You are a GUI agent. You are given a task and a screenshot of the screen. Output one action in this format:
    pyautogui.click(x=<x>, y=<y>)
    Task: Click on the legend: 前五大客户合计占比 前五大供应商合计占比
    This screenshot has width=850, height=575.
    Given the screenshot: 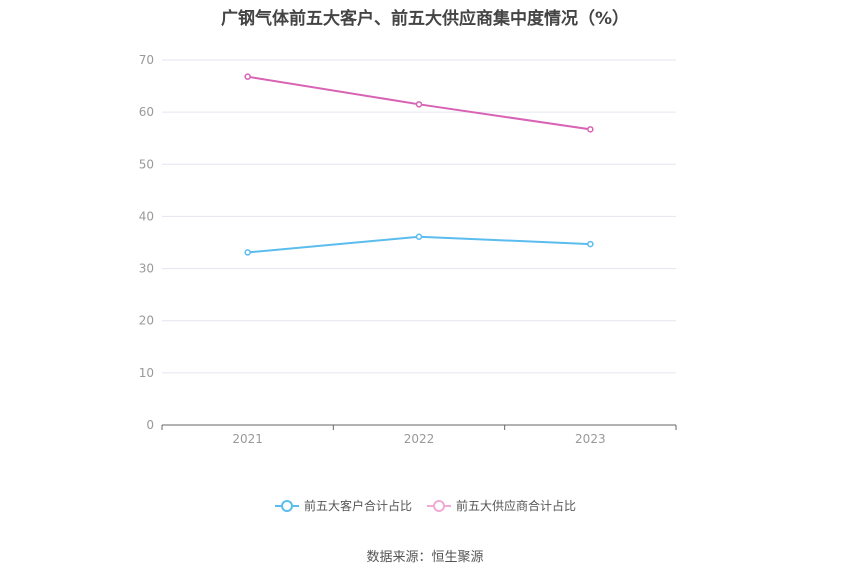 What is the action you would take?
    pyautogui.click(x=425, y=505)
    